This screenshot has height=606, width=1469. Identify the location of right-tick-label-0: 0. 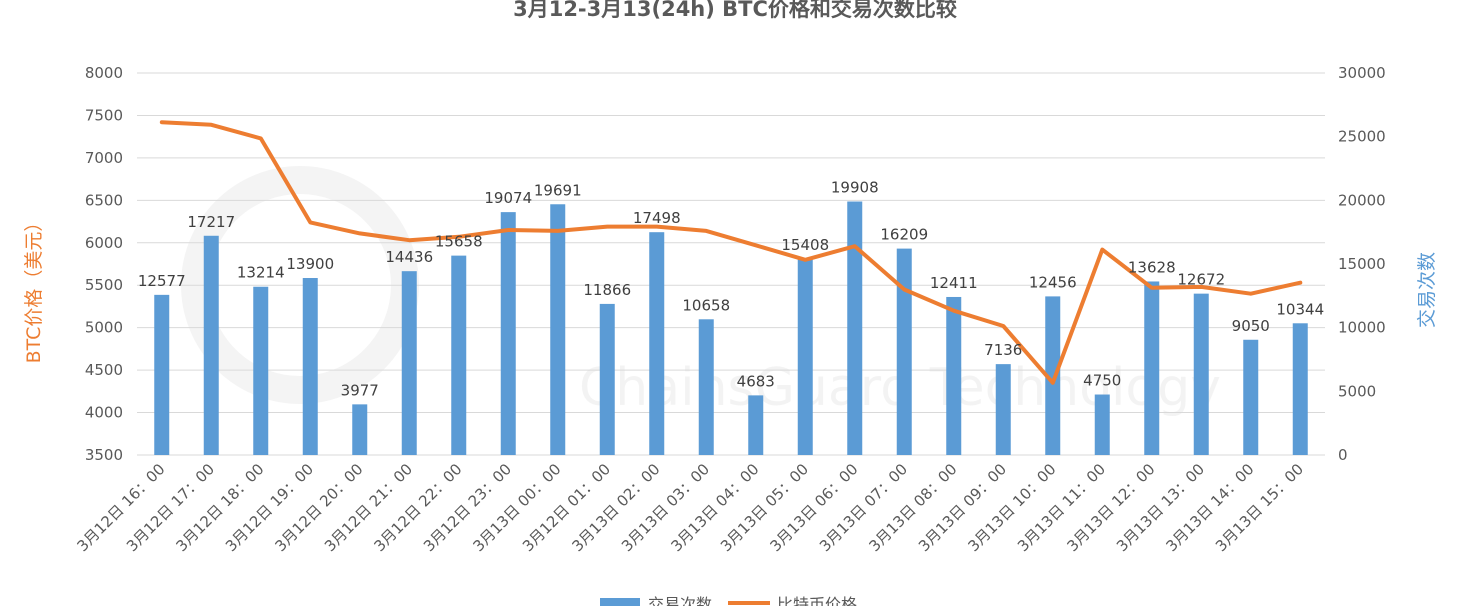
(1343, 455).